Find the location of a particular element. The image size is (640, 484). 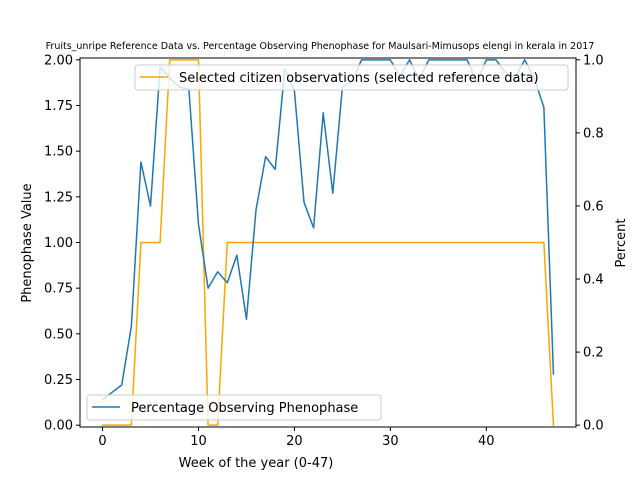

x-tick-label: 0 is located at coordinates (102, 441).